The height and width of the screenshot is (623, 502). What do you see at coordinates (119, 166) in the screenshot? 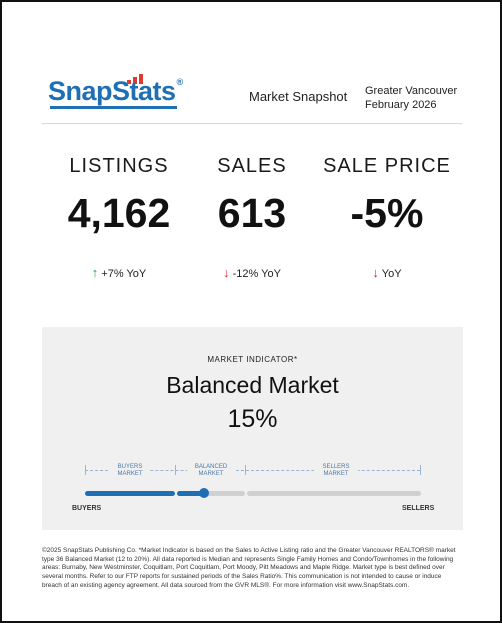
I see `metric-label: LISTINGS` at bounding box center [119, 166].